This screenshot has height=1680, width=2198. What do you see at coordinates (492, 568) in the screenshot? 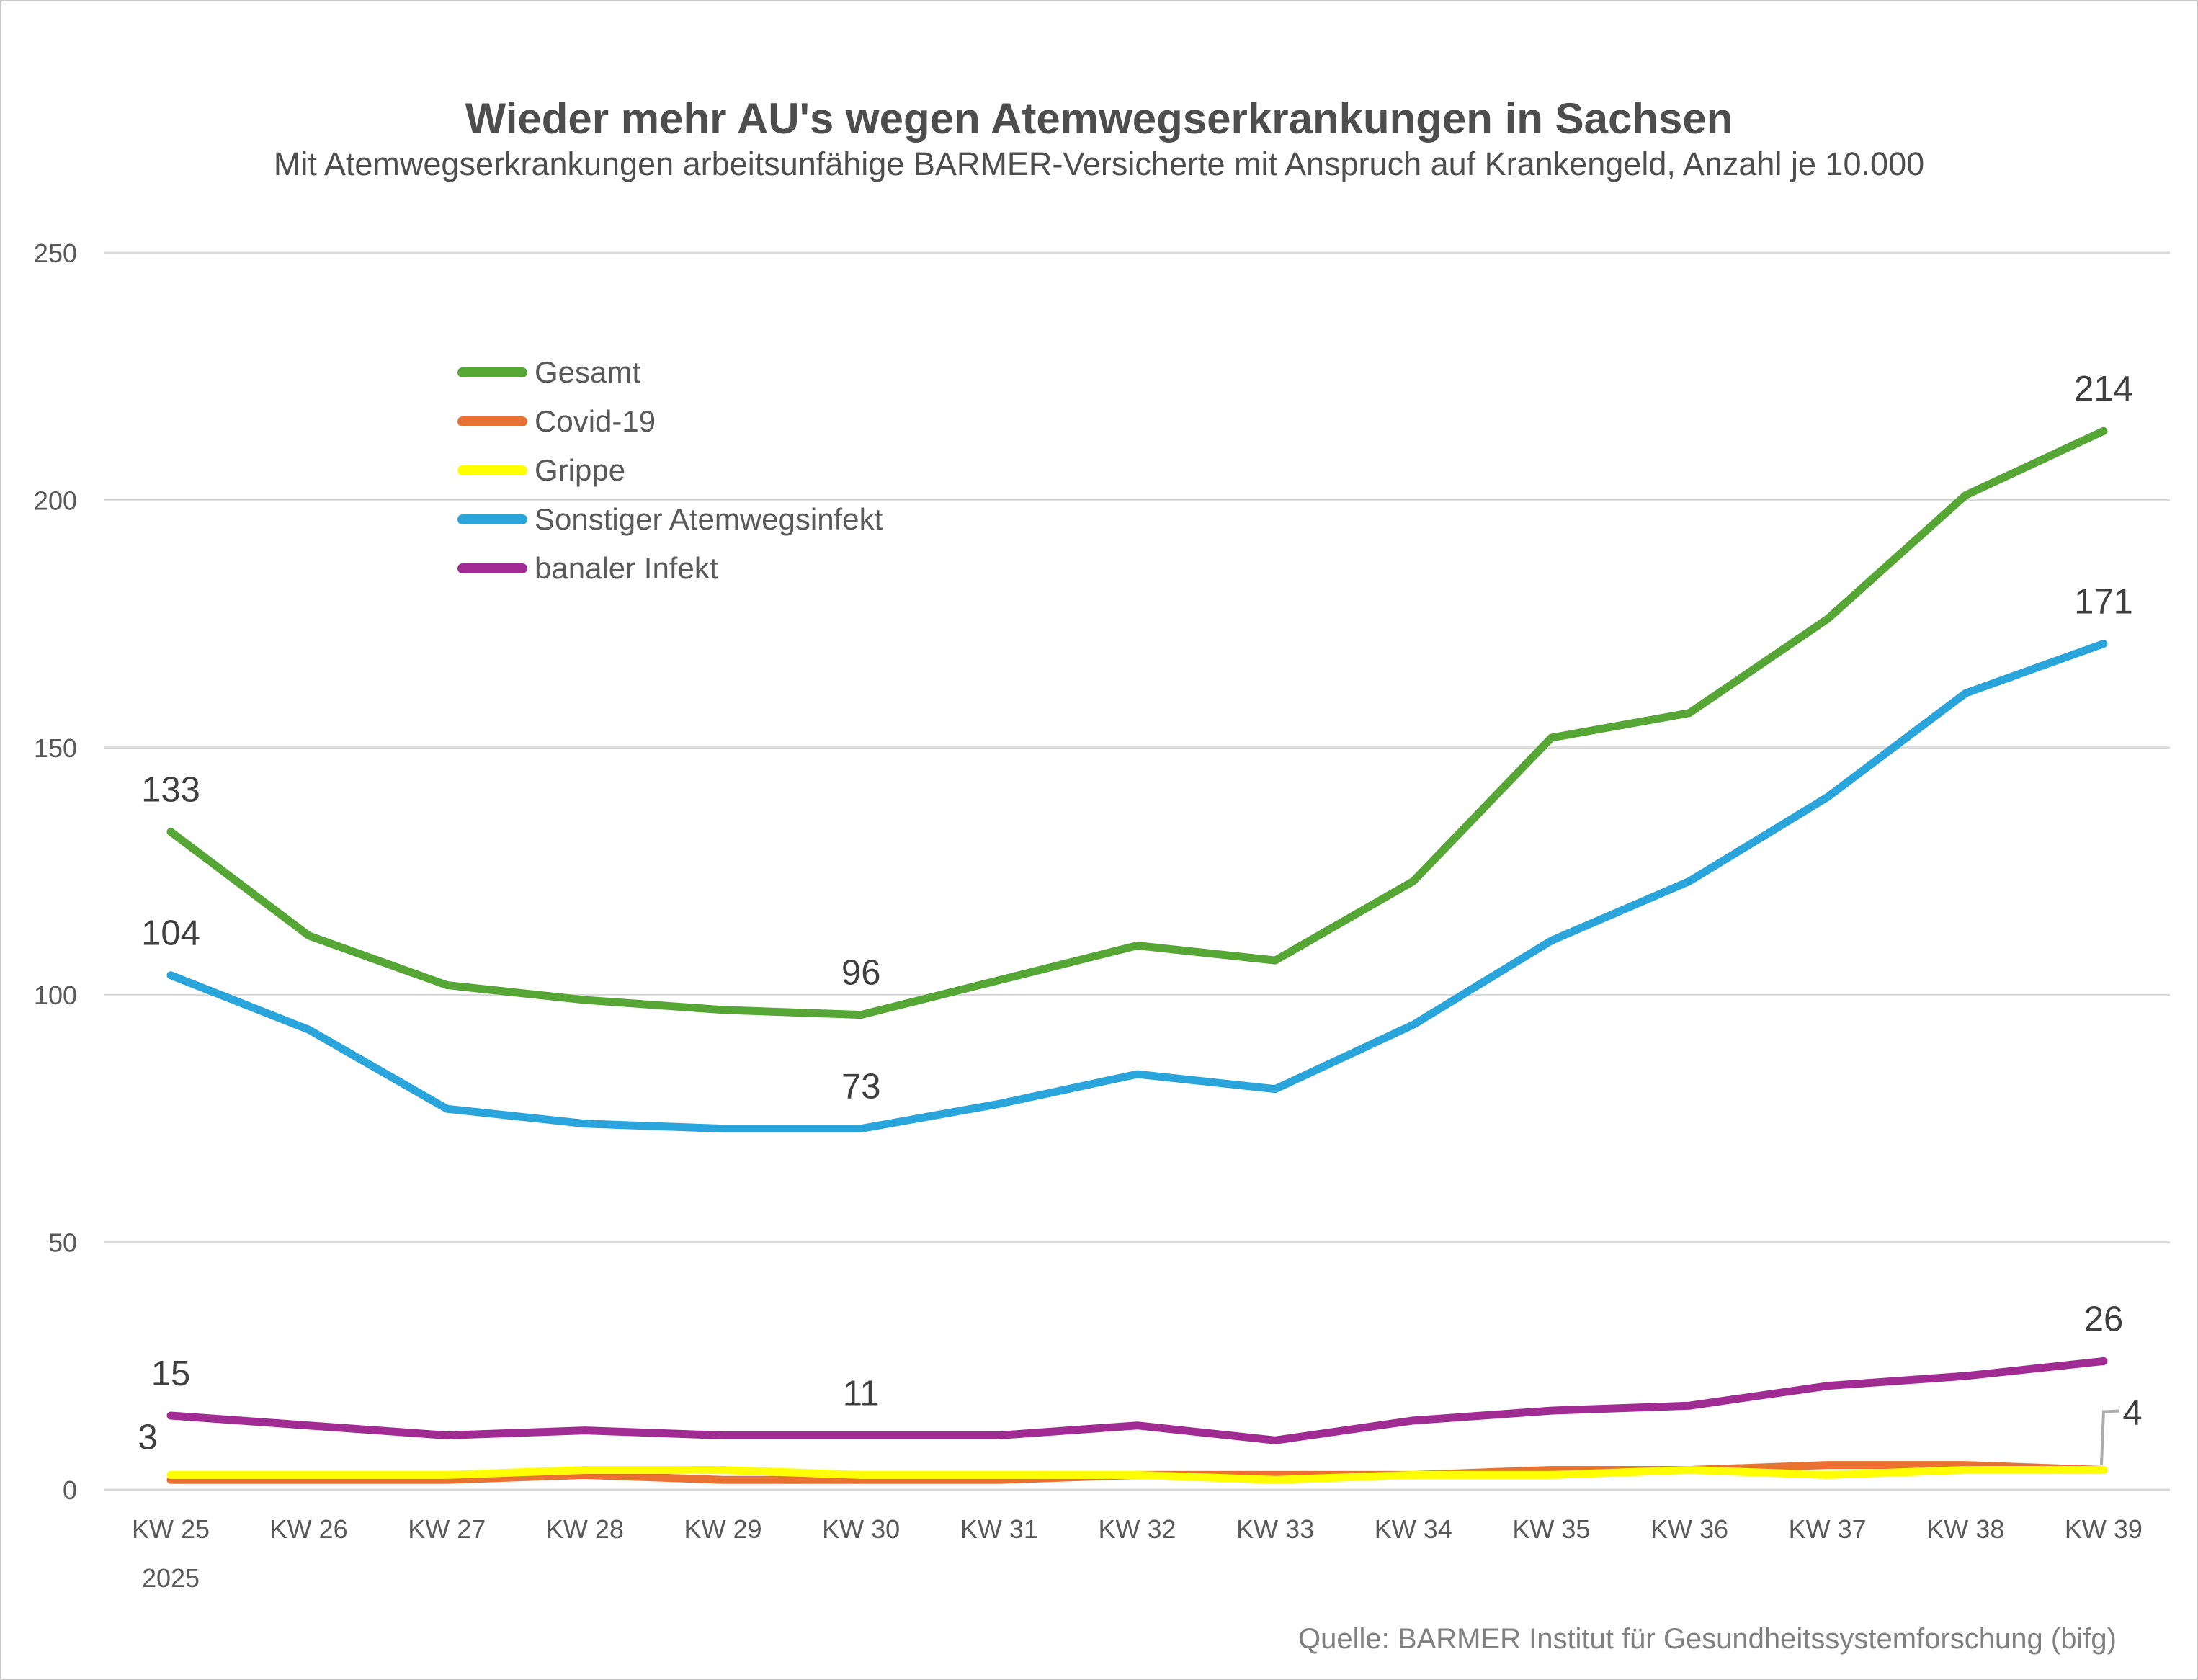
I see `legend-swatch-banaler-infekt` at bounding box center [492, 568].